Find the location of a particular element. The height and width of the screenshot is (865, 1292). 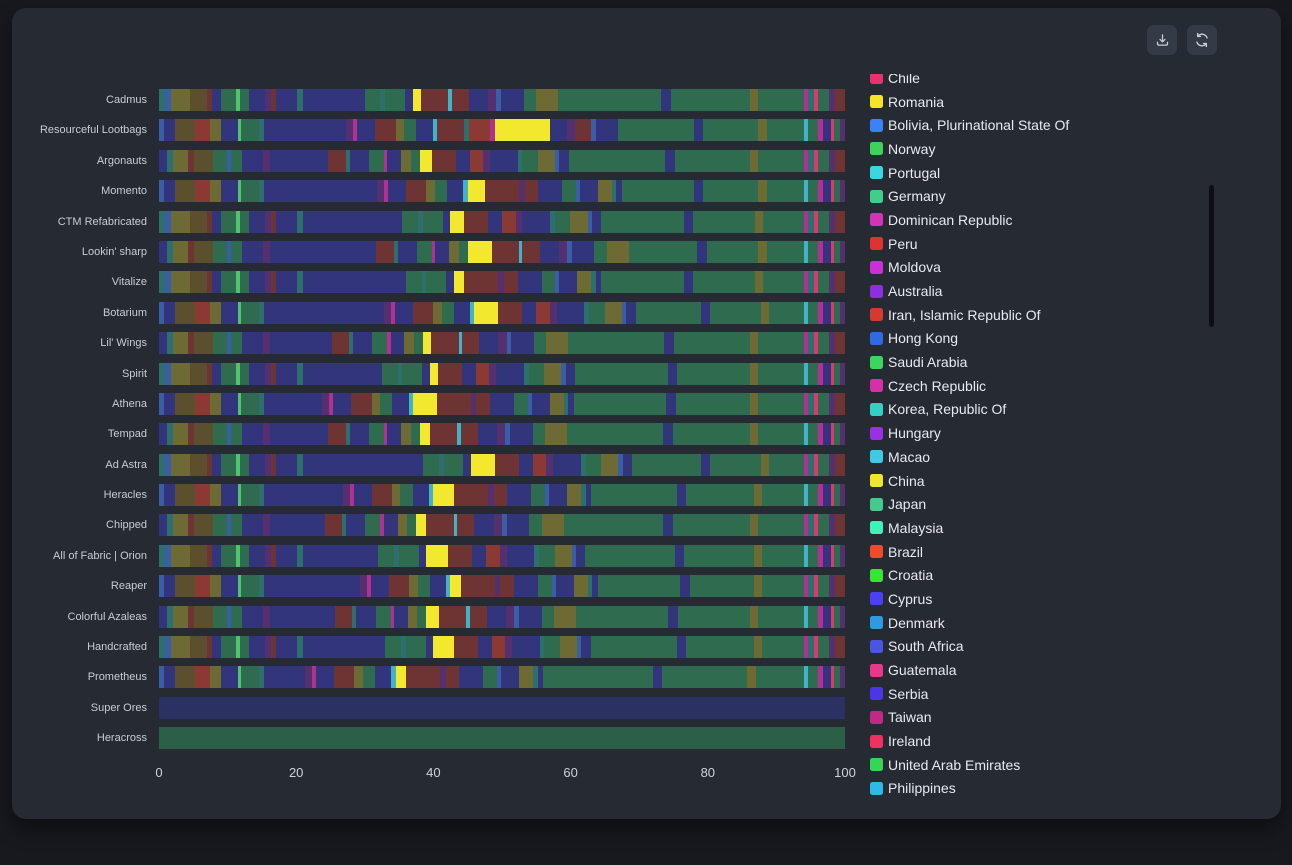

legend-item: Hungary is located at coordinates (1044, 433).